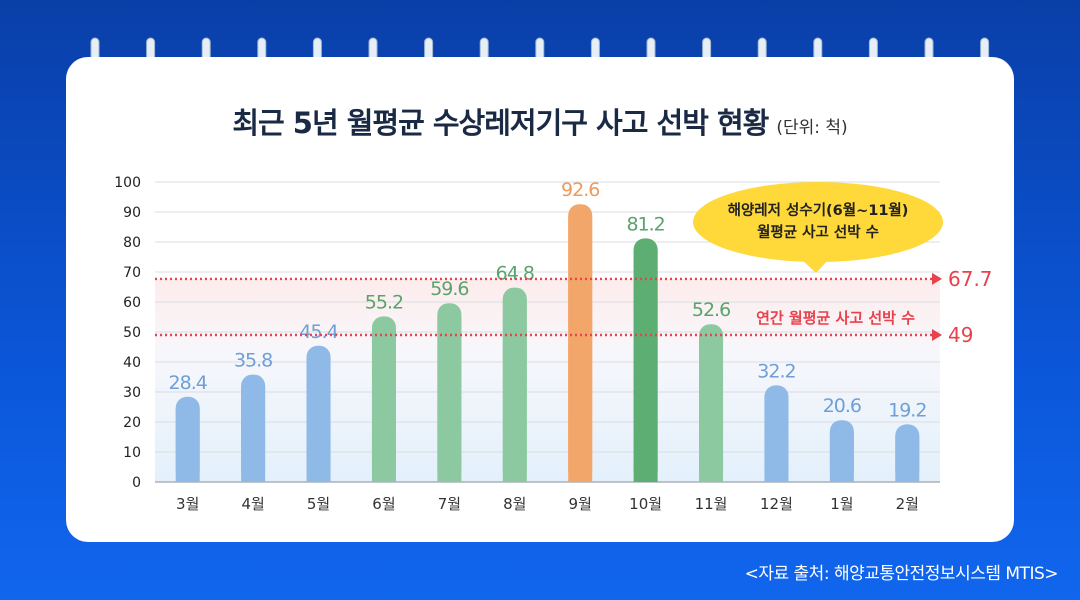  I want to click on data-label: 81.2, so click(645, 224).